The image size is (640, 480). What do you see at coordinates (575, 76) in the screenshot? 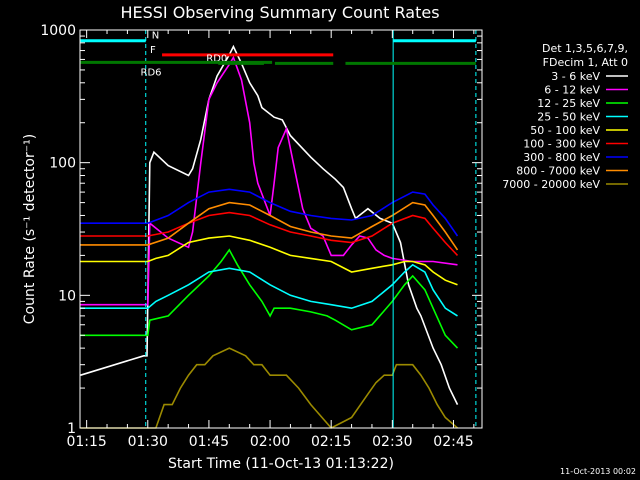
I see `legend-label-0: 3 - 6 keV` at bounding box center [575, 76].